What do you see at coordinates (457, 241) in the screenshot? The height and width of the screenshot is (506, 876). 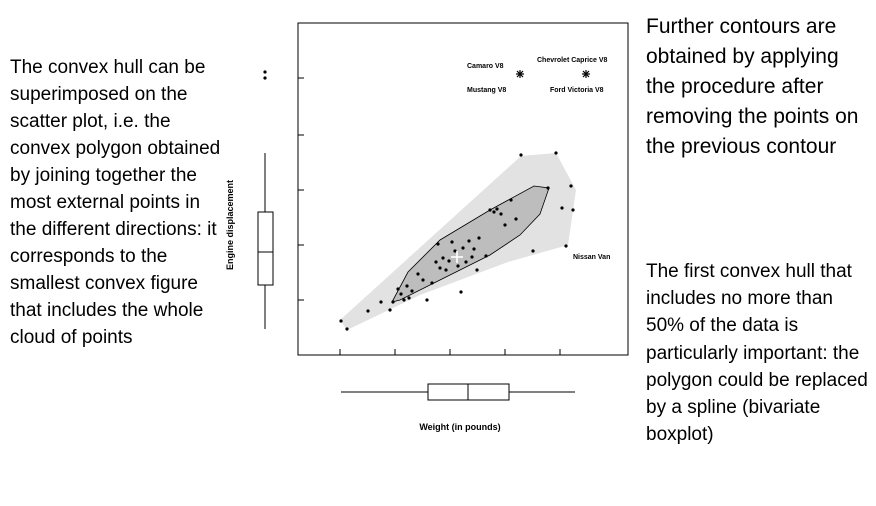 I see `data-points` at bounding box center [457, 241].